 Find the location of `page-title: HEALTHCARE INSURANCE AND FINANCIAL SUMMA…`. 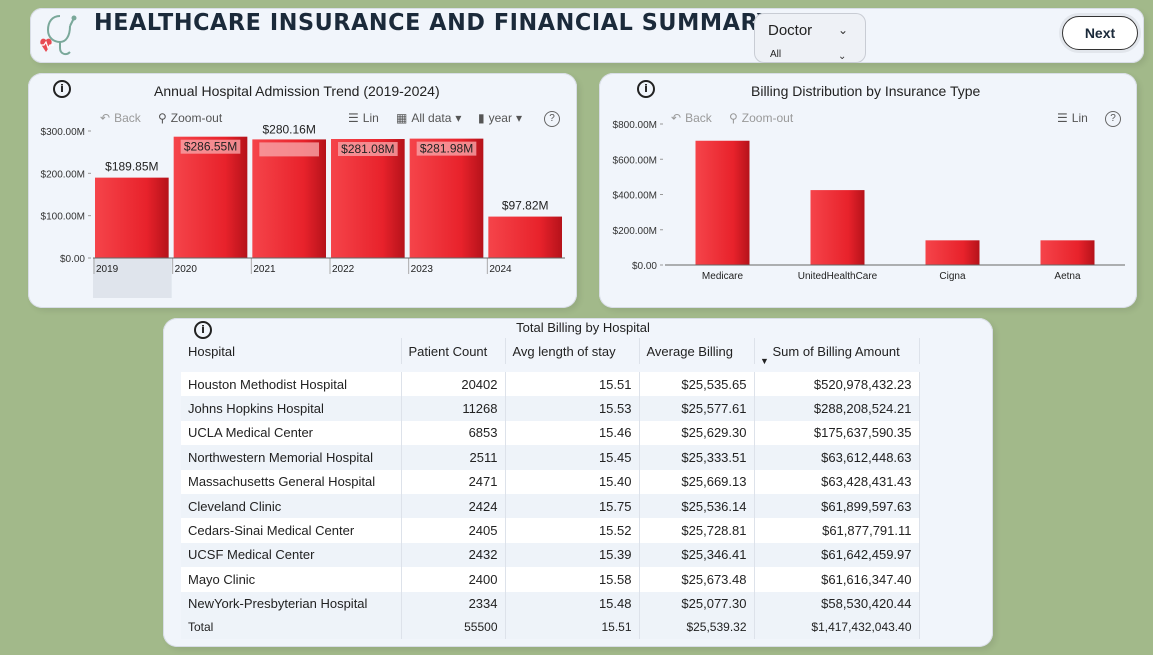

page-title: HEALTHCARE INSURANCE AND FINANCIAL SUMMA… is located at coordinates (434, 23).